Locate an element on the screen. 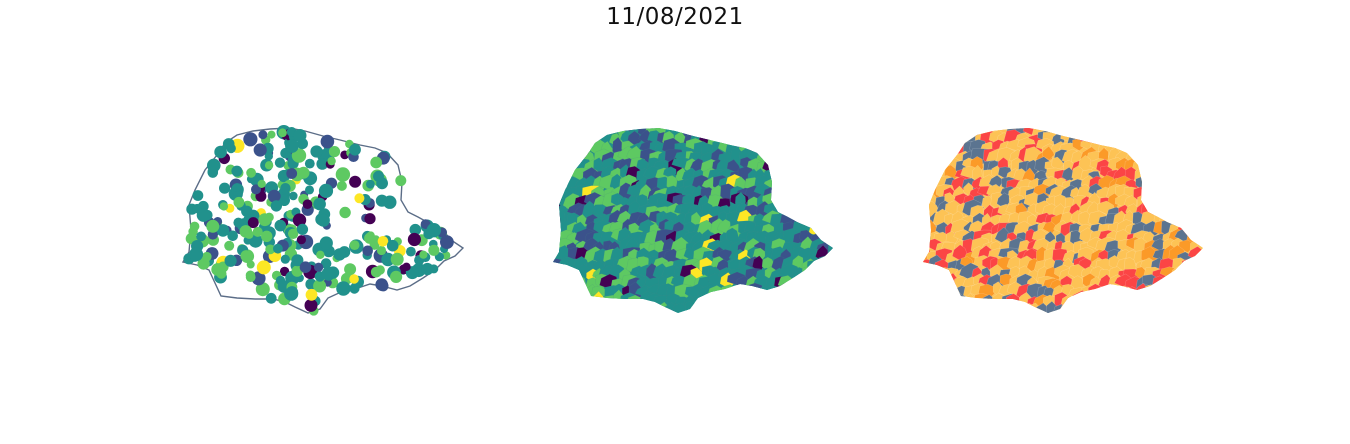  municipality-polygons is located at coordinates (1063, 231).